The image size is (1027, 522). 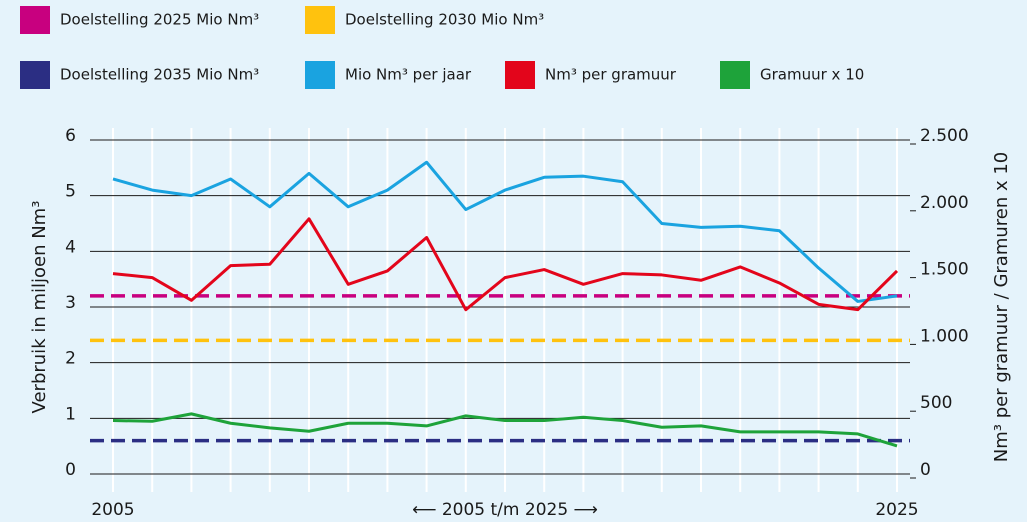 I want to click on y-axis-label: Verbruik in miljoen Nm³, so click(x=39, y=307).